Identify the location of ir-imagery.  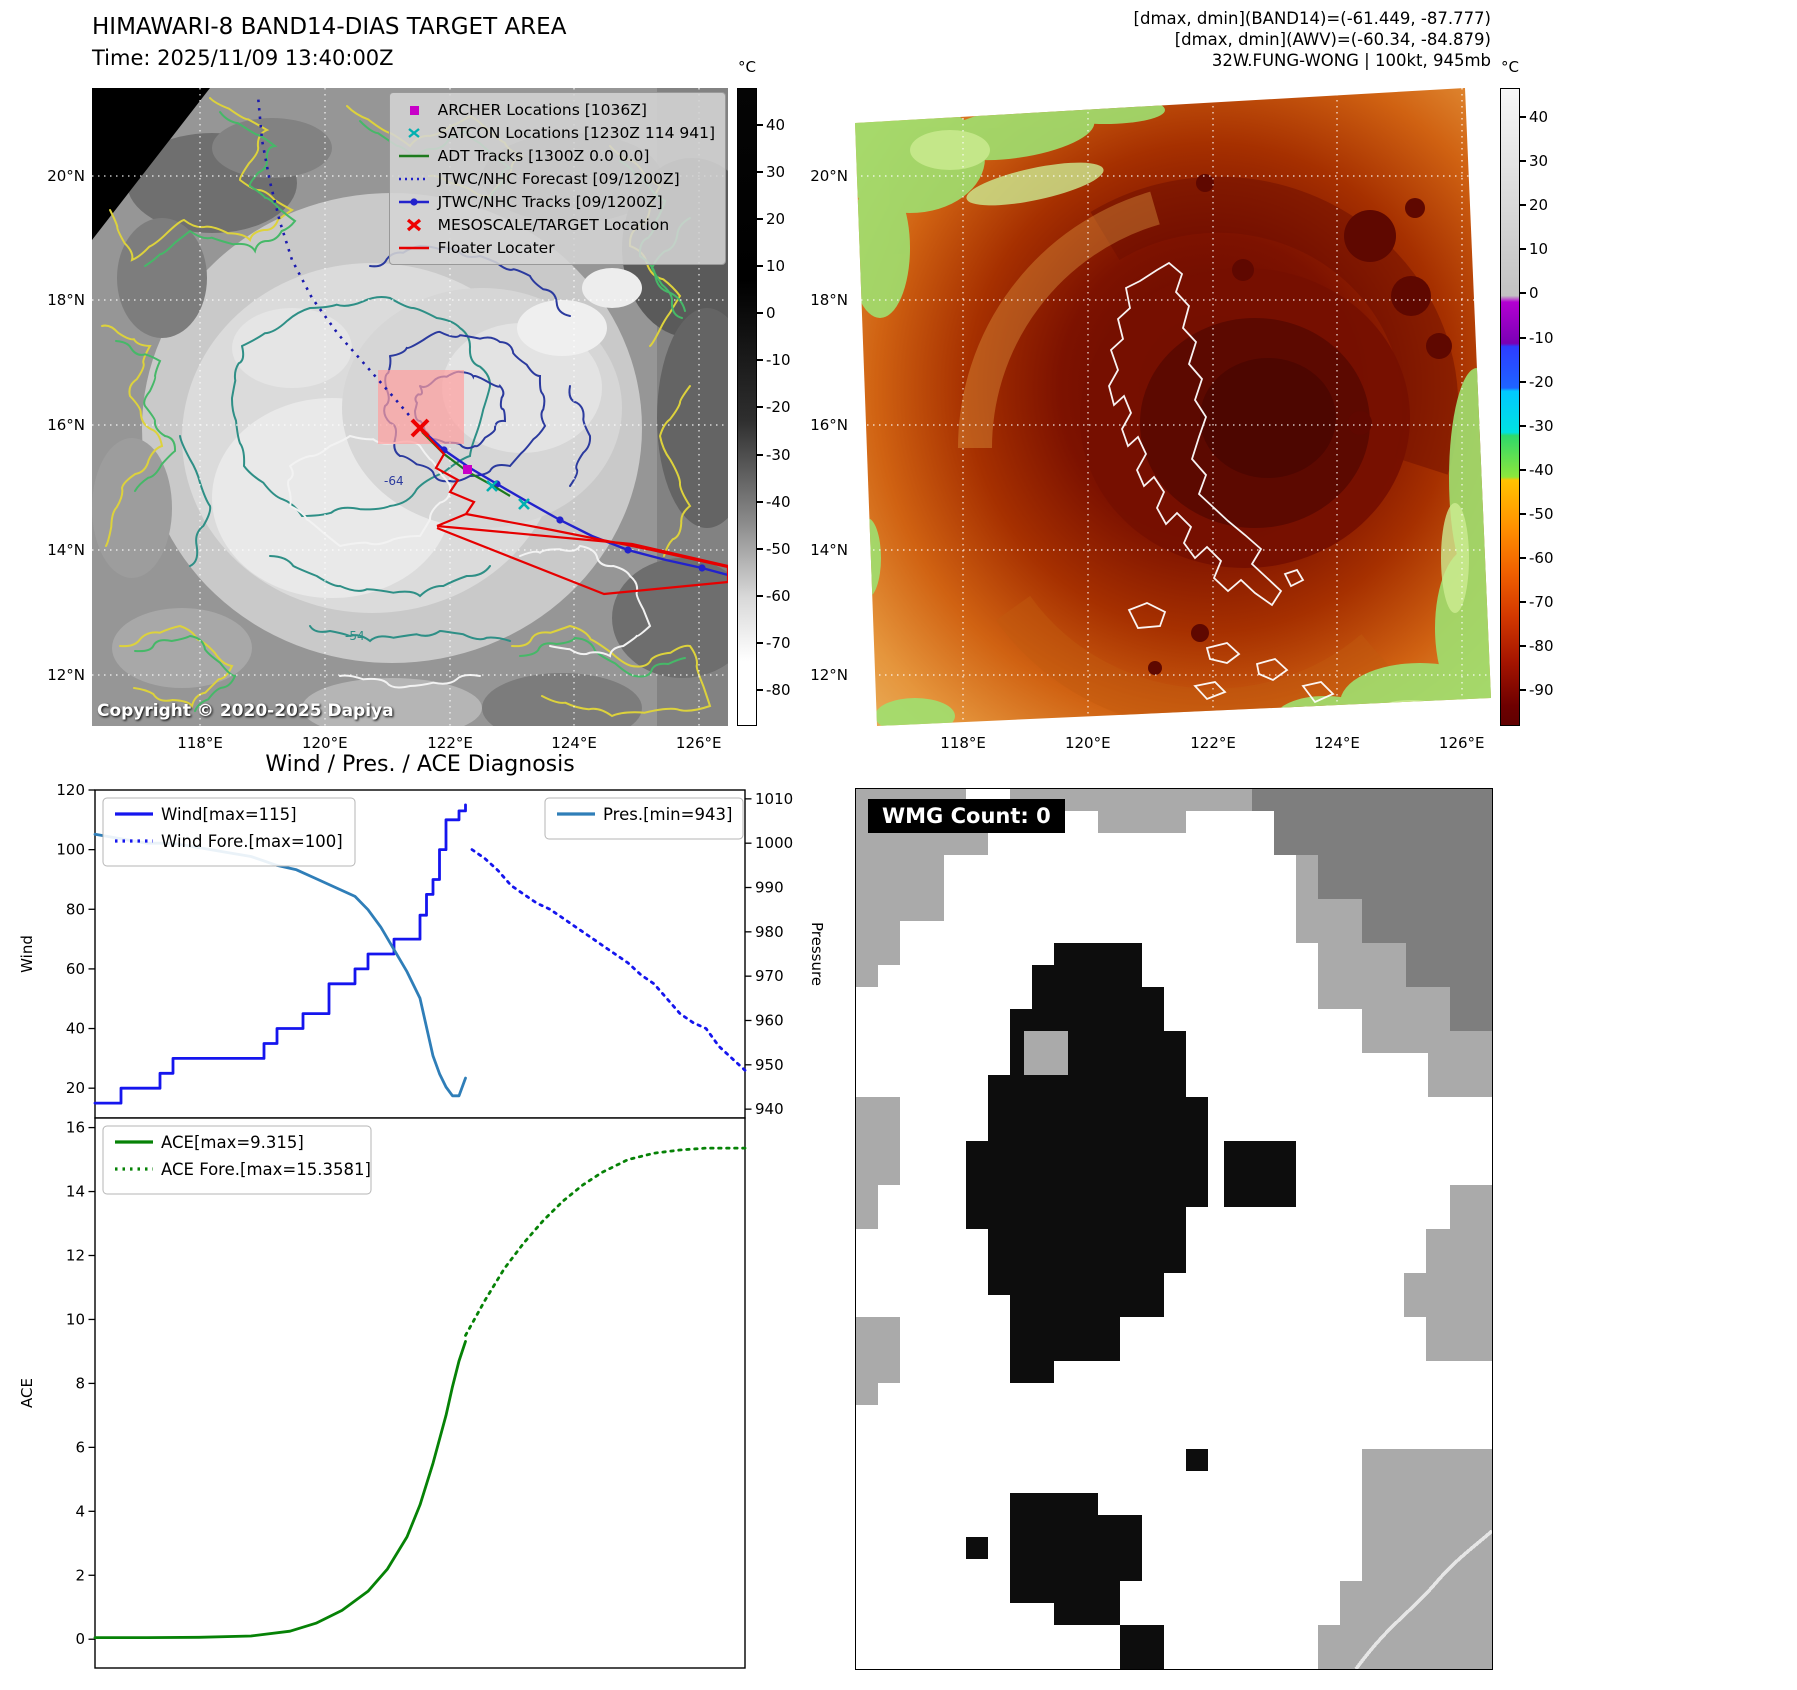
(1173, 407).